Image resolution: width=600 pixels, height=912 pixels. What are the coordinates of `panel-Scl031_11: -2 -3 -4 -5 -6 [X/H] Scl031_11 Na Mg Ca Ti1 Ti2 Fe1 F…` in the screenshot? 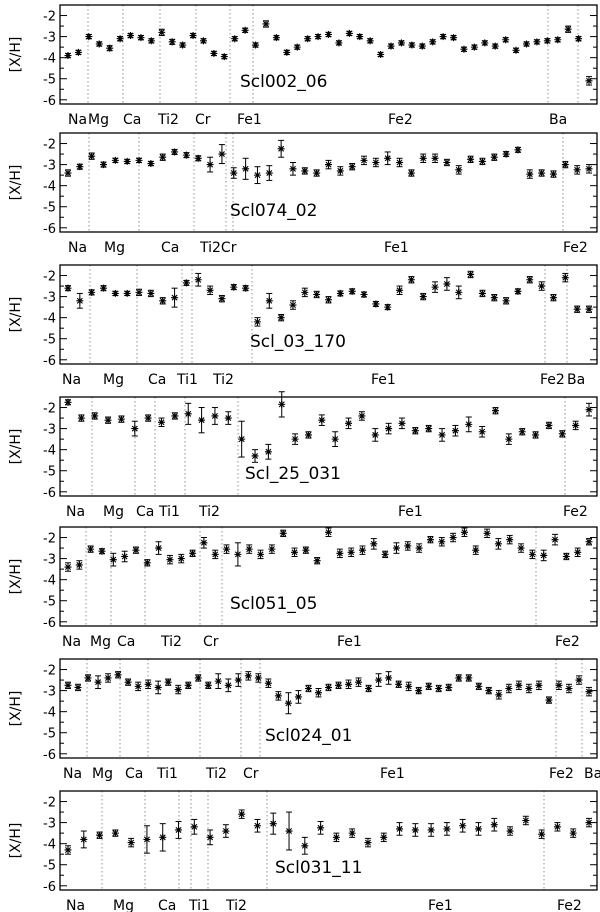 It's located at (303, 851).